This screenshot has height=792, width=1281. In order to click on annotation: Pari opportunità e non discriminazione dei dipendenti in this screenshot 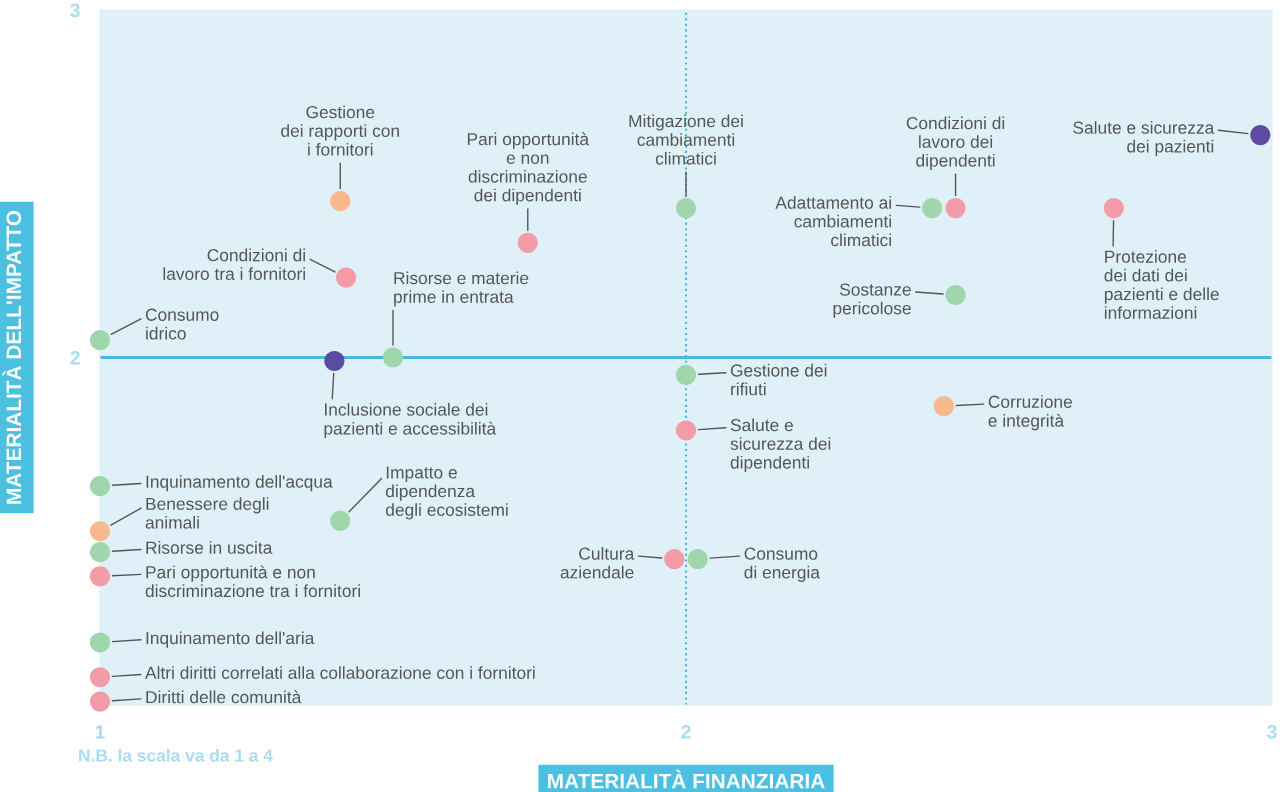, I will do `click(528, 168)`.